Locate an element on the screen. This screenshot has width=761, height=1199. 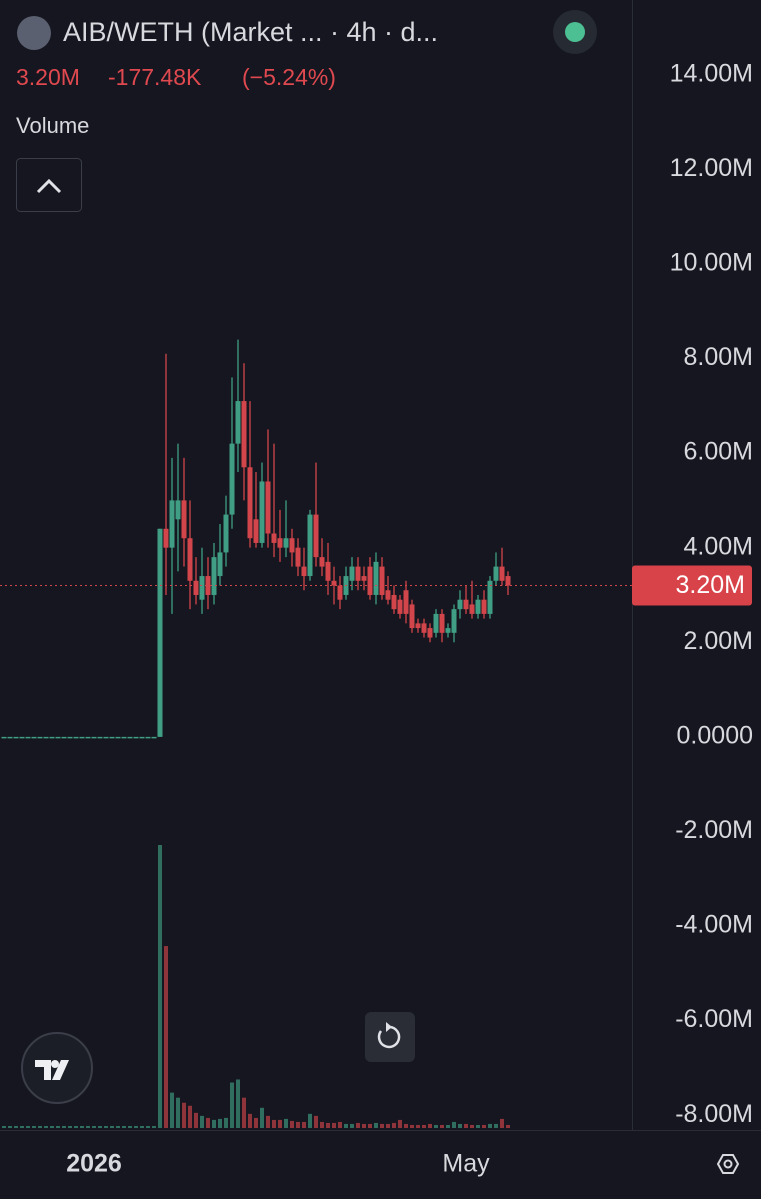
y-tick-label: -2.00M is located at coordinates (714, 830).